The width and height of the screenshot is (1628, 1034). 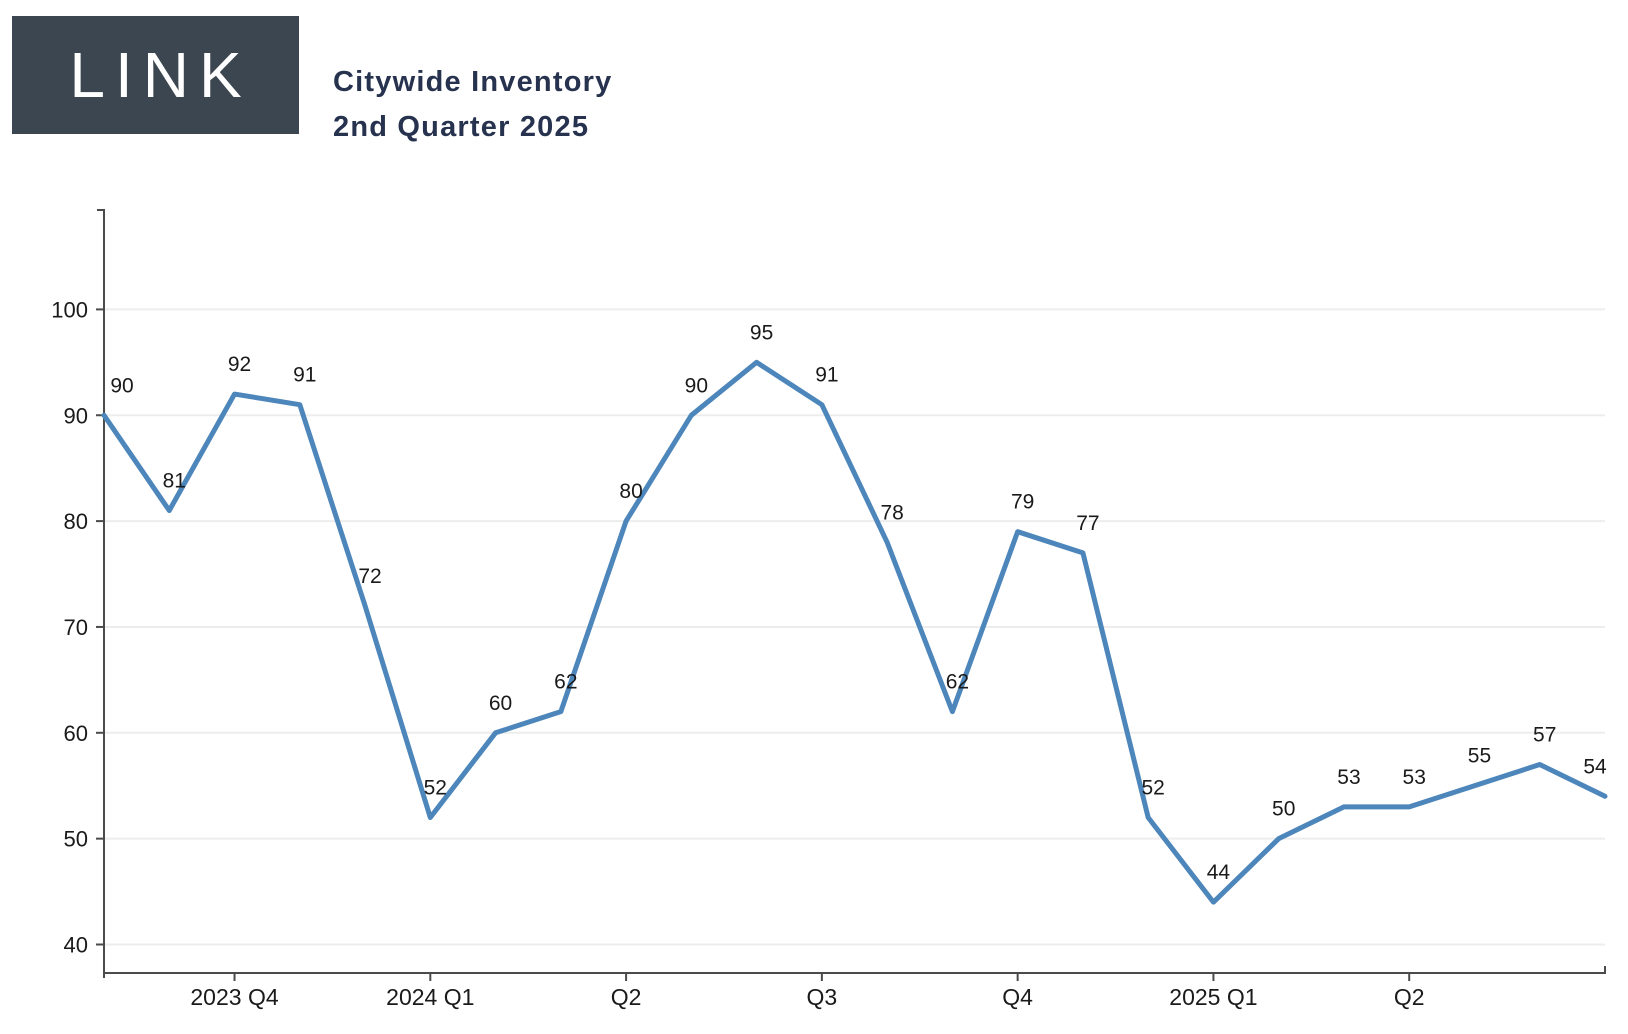 I want to click on x-tick-label: 2024 Q1, so click(x=430, y=997).